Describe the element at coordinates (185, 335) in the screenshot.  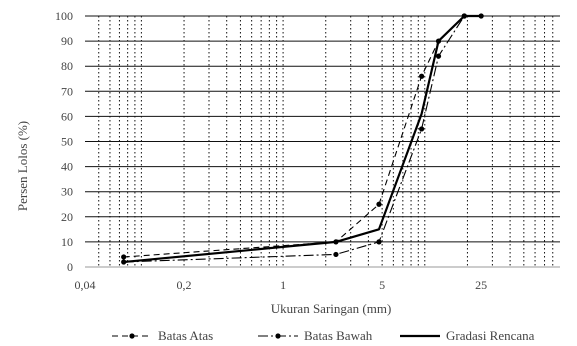
I see `legend-label: Batas Atas` at that location.